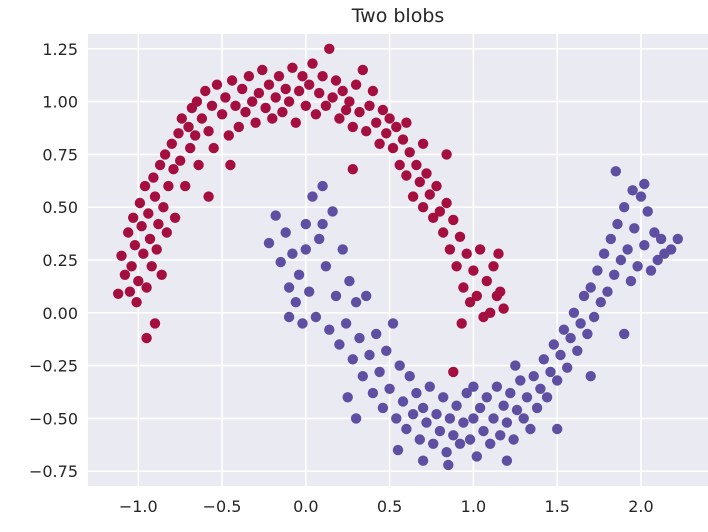 Image resolution: width=708 pixels, height=532 pixels. I want to click on y-tick-label: 0.50, so click(60, 207).